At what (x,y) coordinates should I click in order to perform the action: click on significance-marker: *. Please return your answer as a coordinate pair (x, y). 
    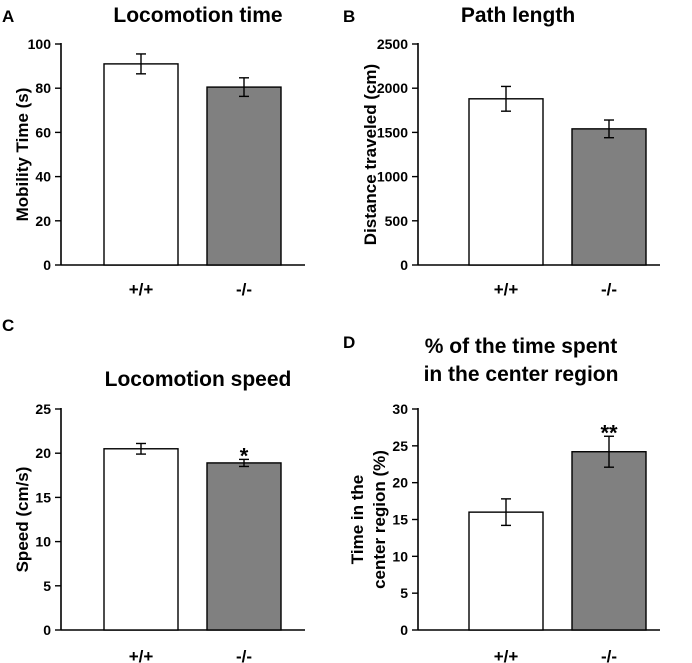
    Looking at the image, I should click on (244, 455).